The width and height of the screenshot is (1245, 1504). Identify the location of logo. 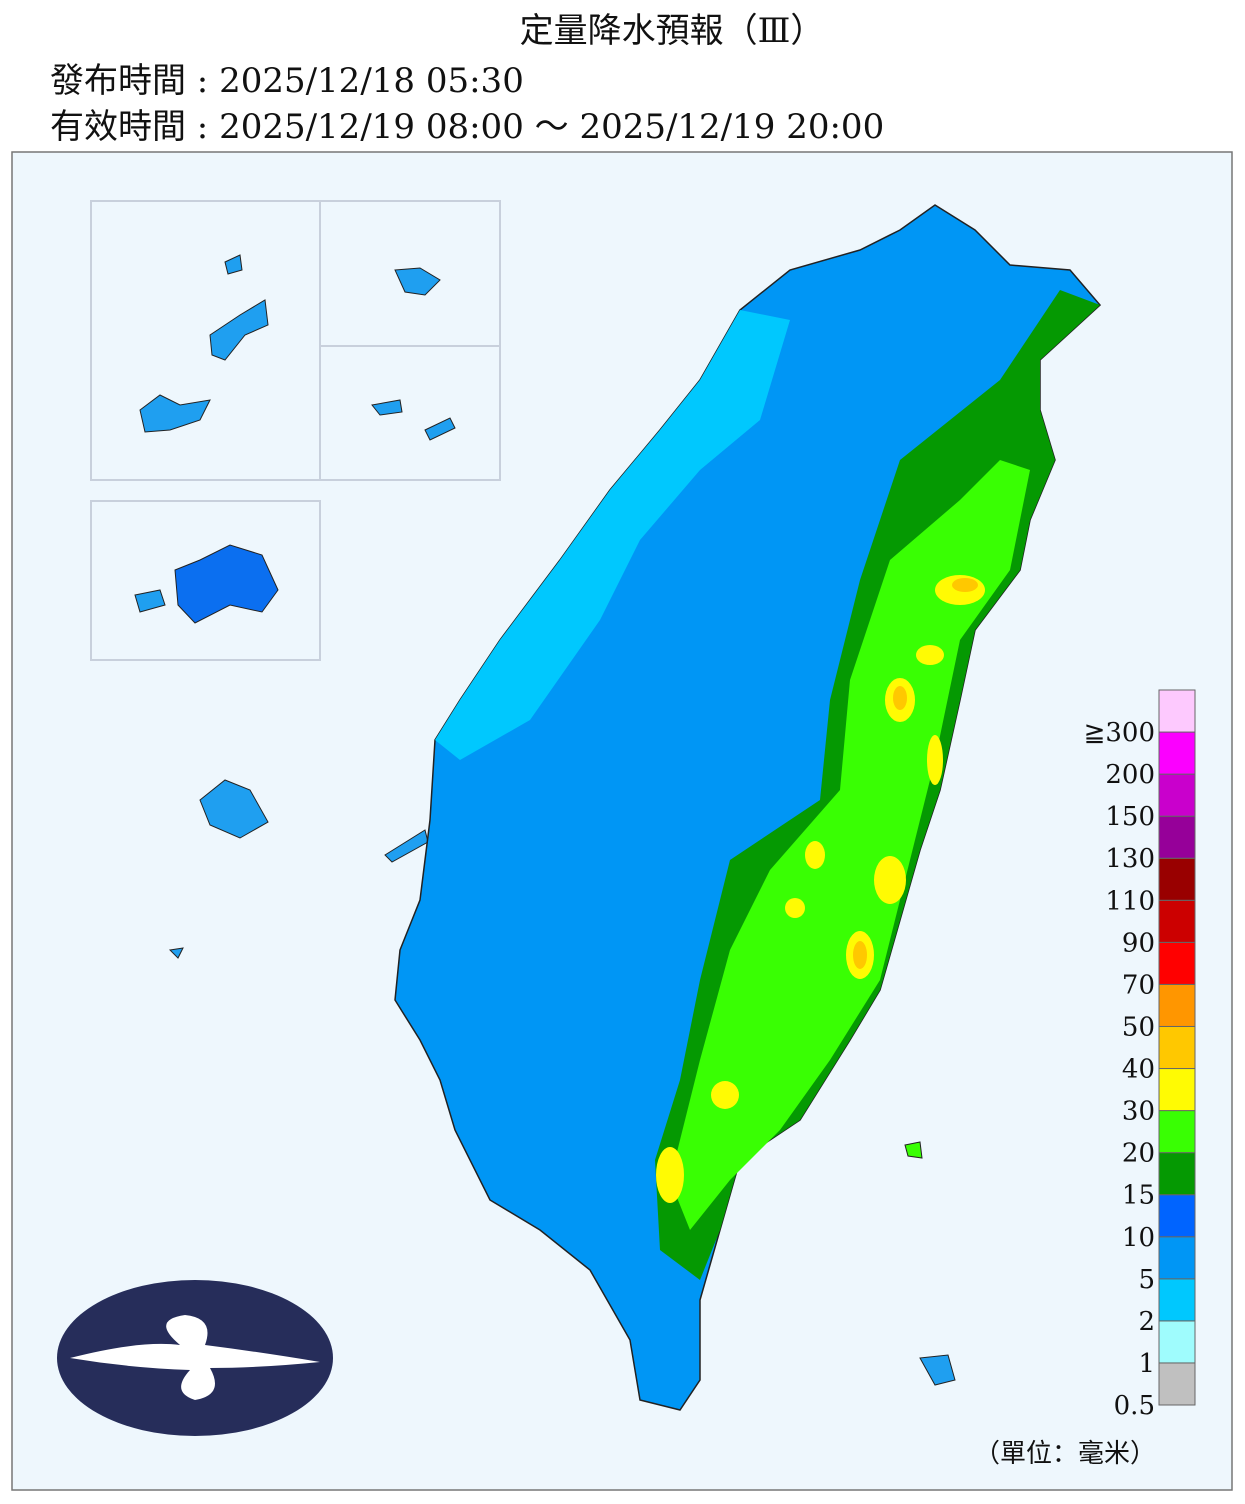
(195, 1358).